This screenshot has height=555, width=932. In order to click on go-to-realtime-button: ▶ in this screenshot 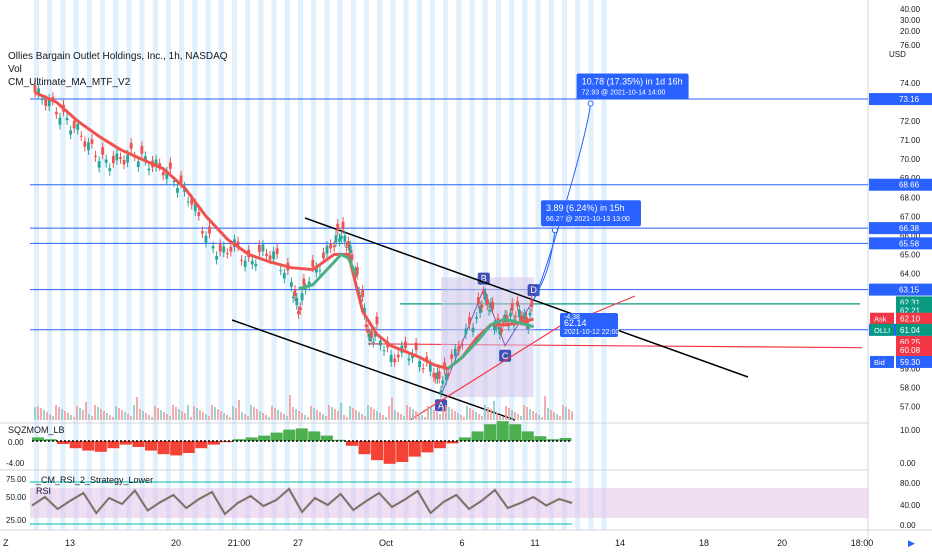, I will do `click(911, 543)`.